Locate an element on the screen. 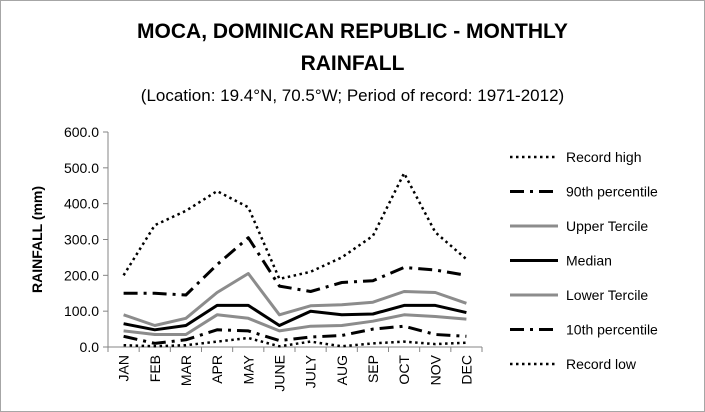 The height and width of the screenshot is (412, 705). series-line-lower-tercile is located at coordinates (295, 324).